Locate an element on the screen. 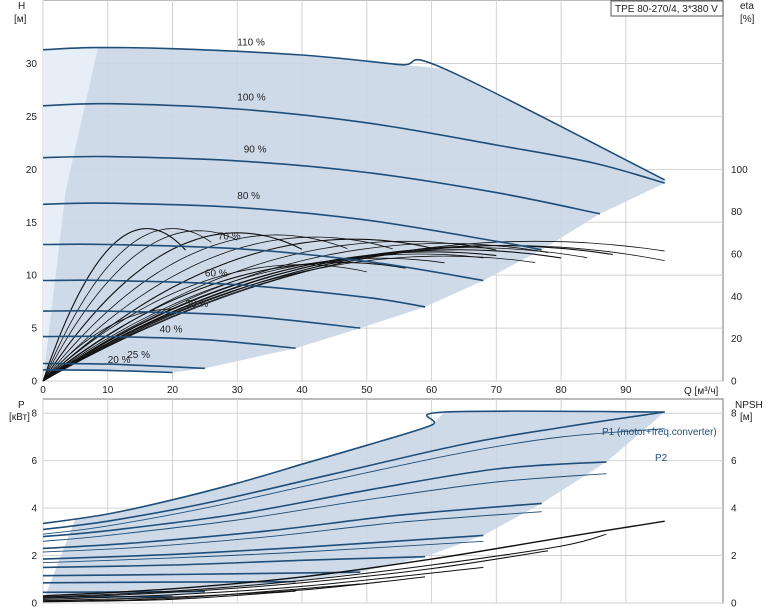  speed-label: 90 % is located at coordinates (255, 150).